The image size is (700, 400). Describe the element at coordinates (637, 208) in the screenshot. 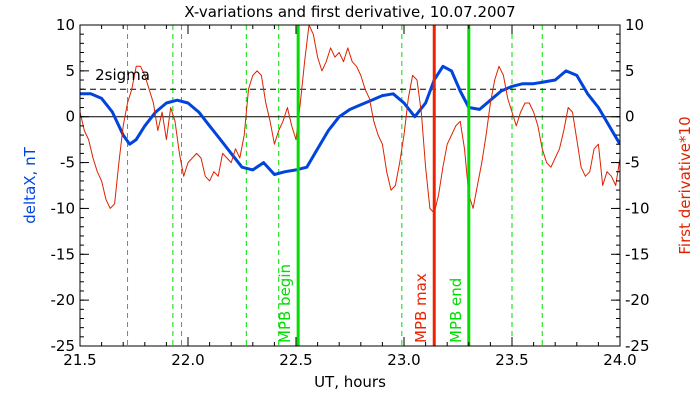

I see `y-tick-label-right: -10` at that location.